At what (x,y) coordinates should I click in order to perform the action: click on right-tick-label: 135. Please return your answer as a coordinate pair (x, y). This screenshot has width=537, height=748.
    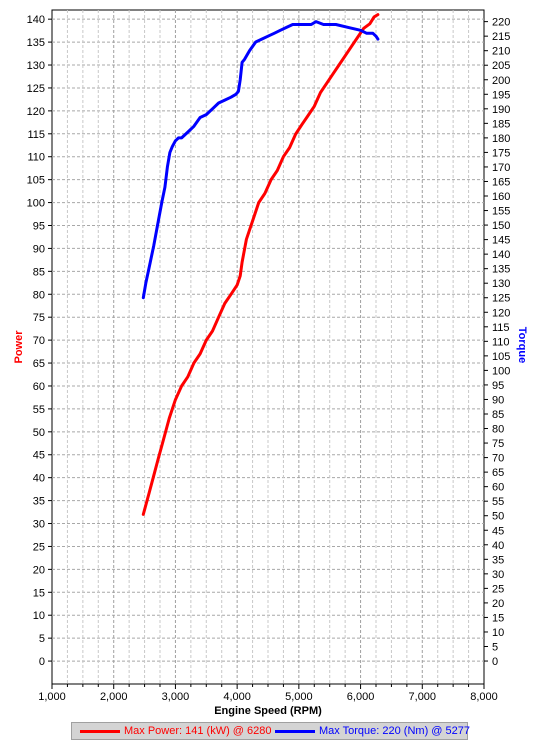
    Looking at the image, I should click on (501, 270).